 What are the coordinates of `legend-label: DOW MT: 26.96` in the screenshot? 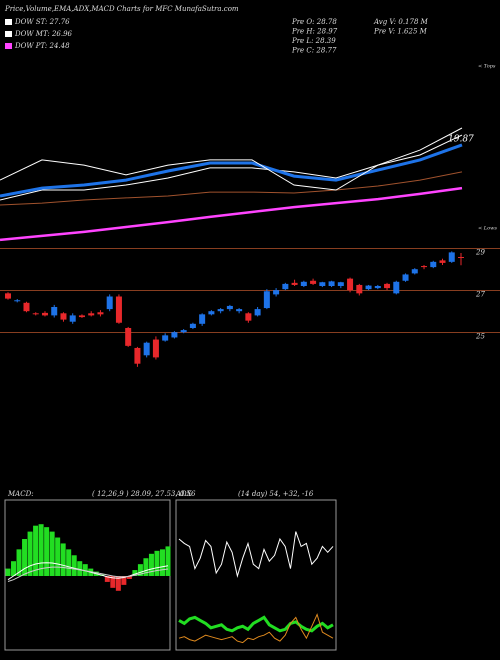 It's located at (43, 34).